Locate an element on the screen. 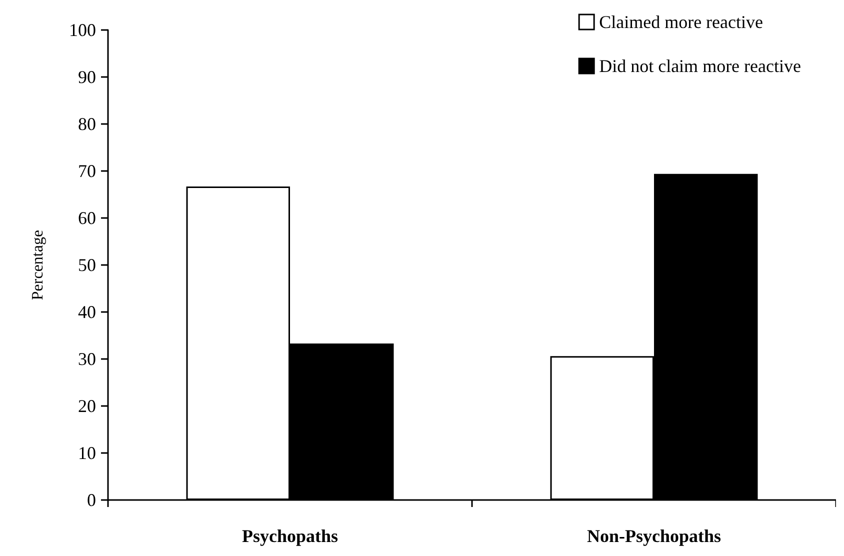 The height and width of the screenshot is (556, 844). x-tick-label: Psychopaths is located at coordinates (290, 536).